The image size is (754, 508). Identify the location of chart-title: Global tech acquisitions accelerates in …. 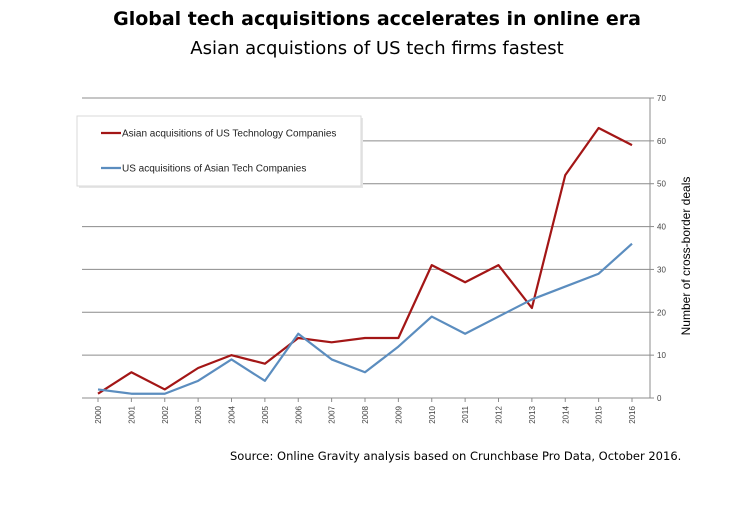
(377, 19).